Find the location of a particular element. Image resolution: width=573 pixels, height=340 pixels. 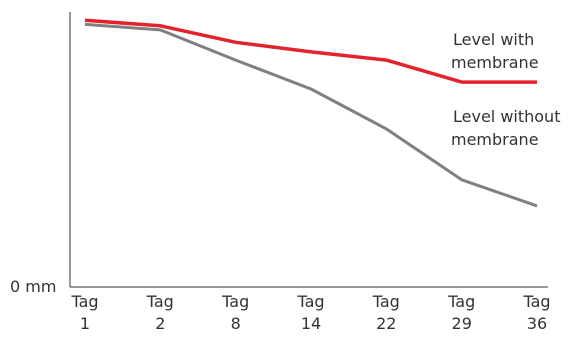

x-tick-labels: Tag 1 Tag 2 Tag 8 Tag 14 Tag 22 Tag 29 Tag 36 is located at coordinates (310, 312).